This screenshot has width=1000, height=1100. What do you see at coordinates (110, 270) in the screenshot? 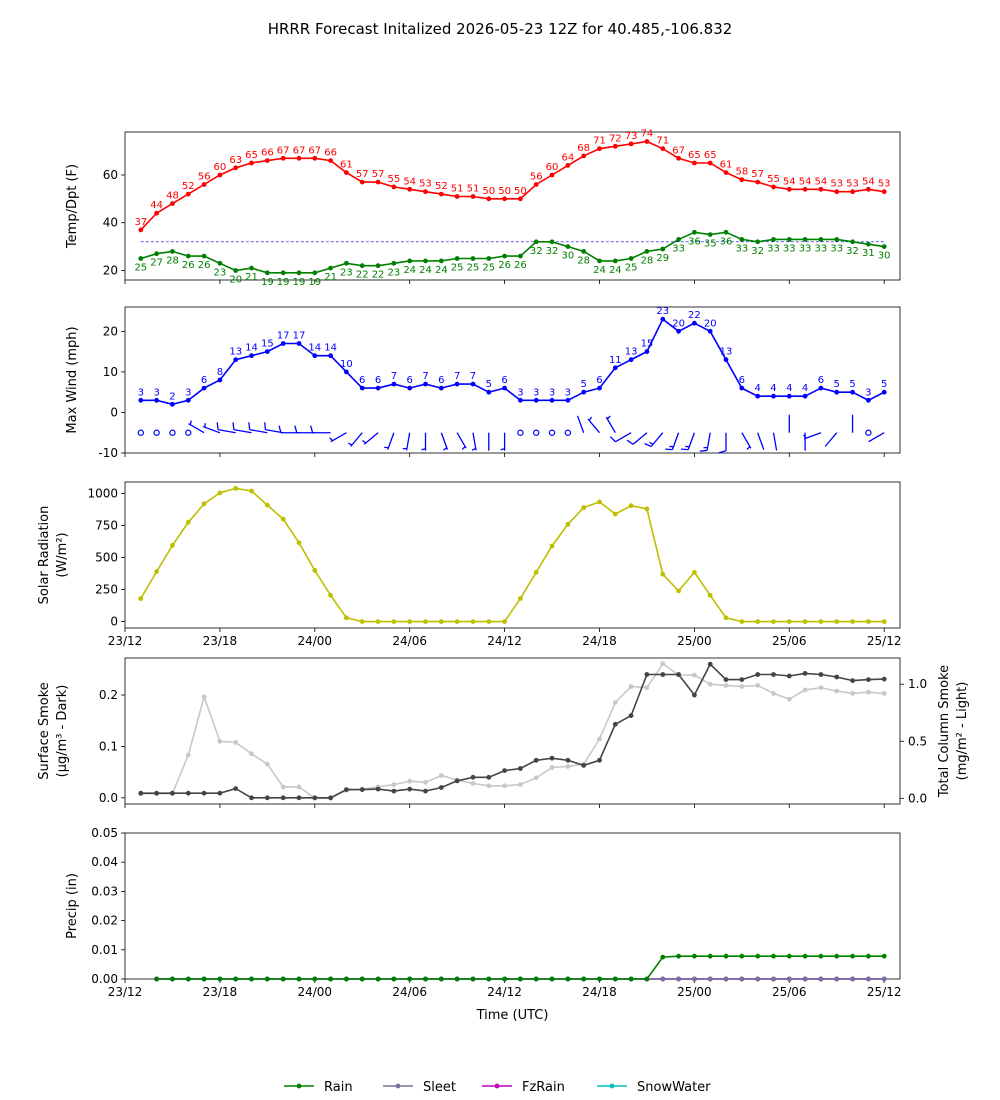
I see `y-tick-label: 20` at bounding box center [110, 270].